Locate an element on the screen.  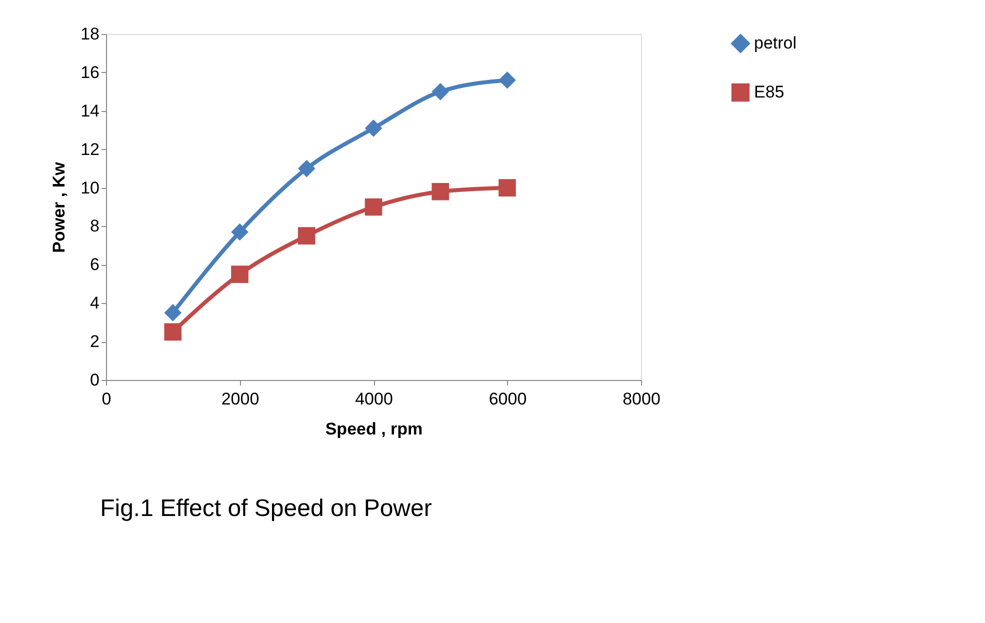
y-tick-label: 4 is located at coordinates (95, 303).